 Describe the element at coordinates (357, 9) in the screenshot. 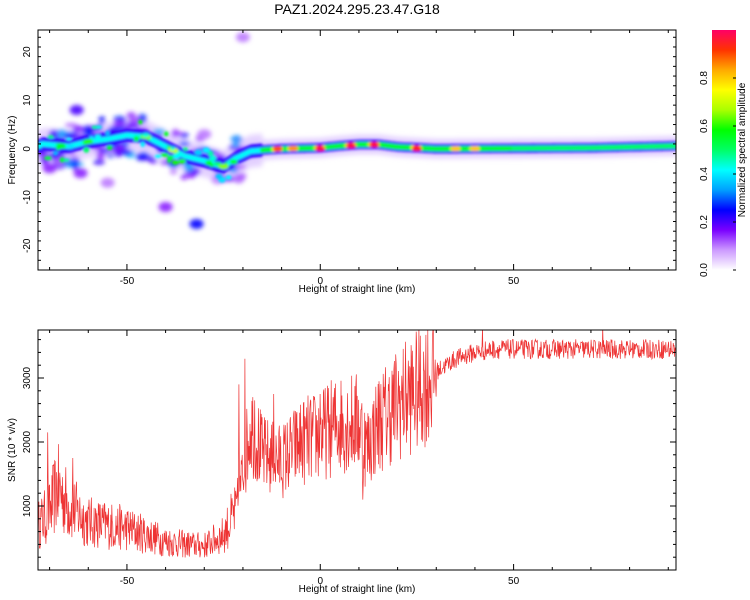

I see `figure-title: PAZ1.2024.295.23.47.G18` at that location.